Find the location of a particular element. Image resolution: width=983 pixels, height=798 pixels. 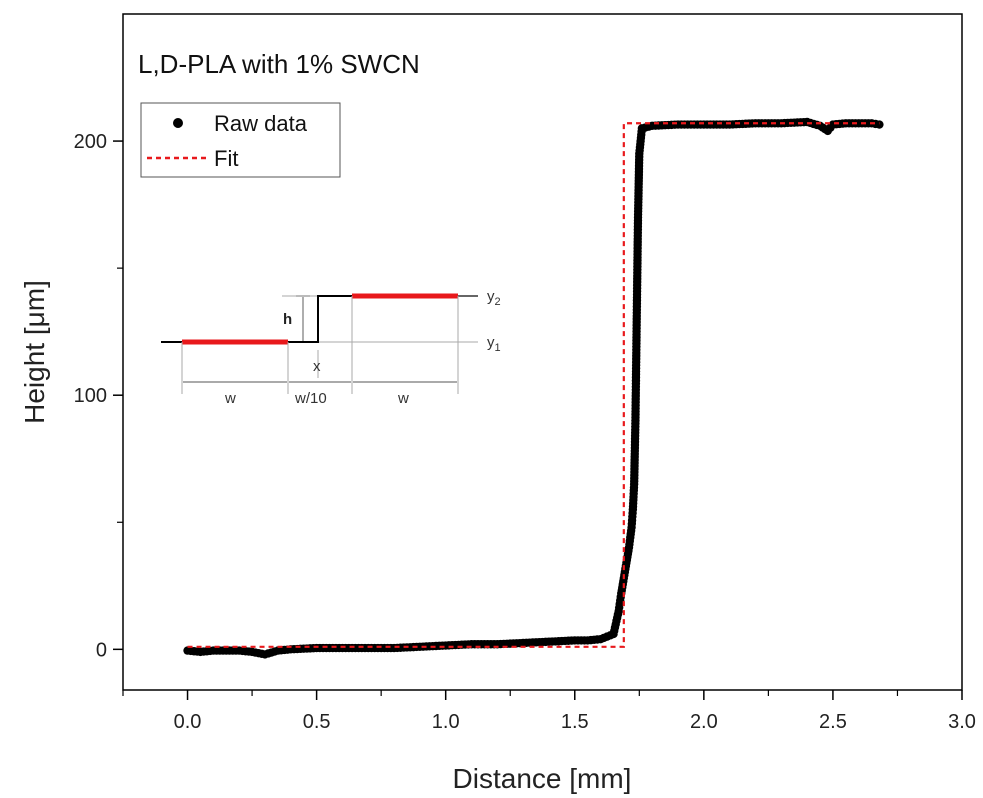

legend-box is located at coordinates (240, 140).